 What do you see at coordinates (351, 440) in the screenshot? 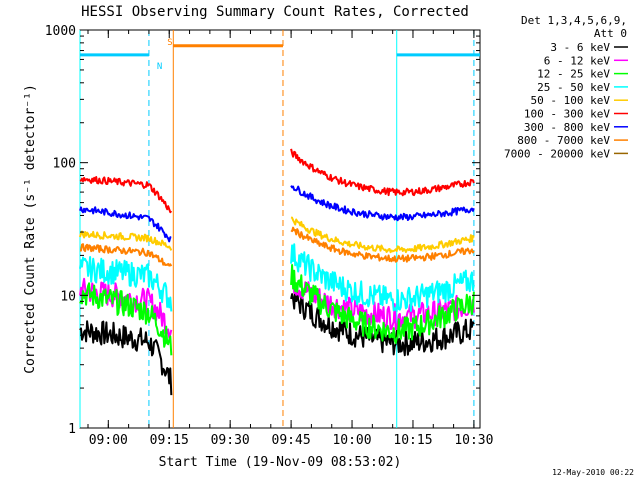
I see `x-tick-label: 10:00` at bounding box center [351, 440].